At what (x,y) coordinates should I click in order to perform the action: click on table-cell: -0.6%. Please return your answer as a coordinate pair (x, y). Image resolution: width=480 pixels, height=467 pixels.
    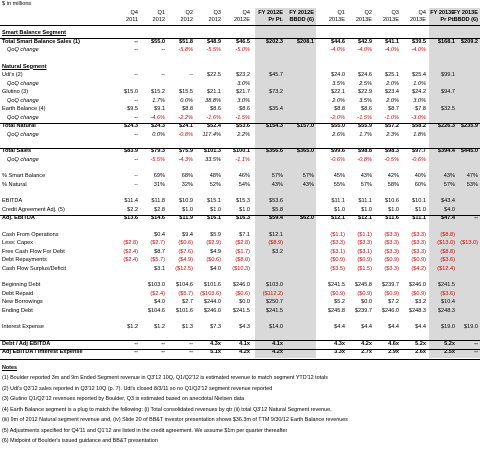
    Looking at the image, I should click on (418, 159).